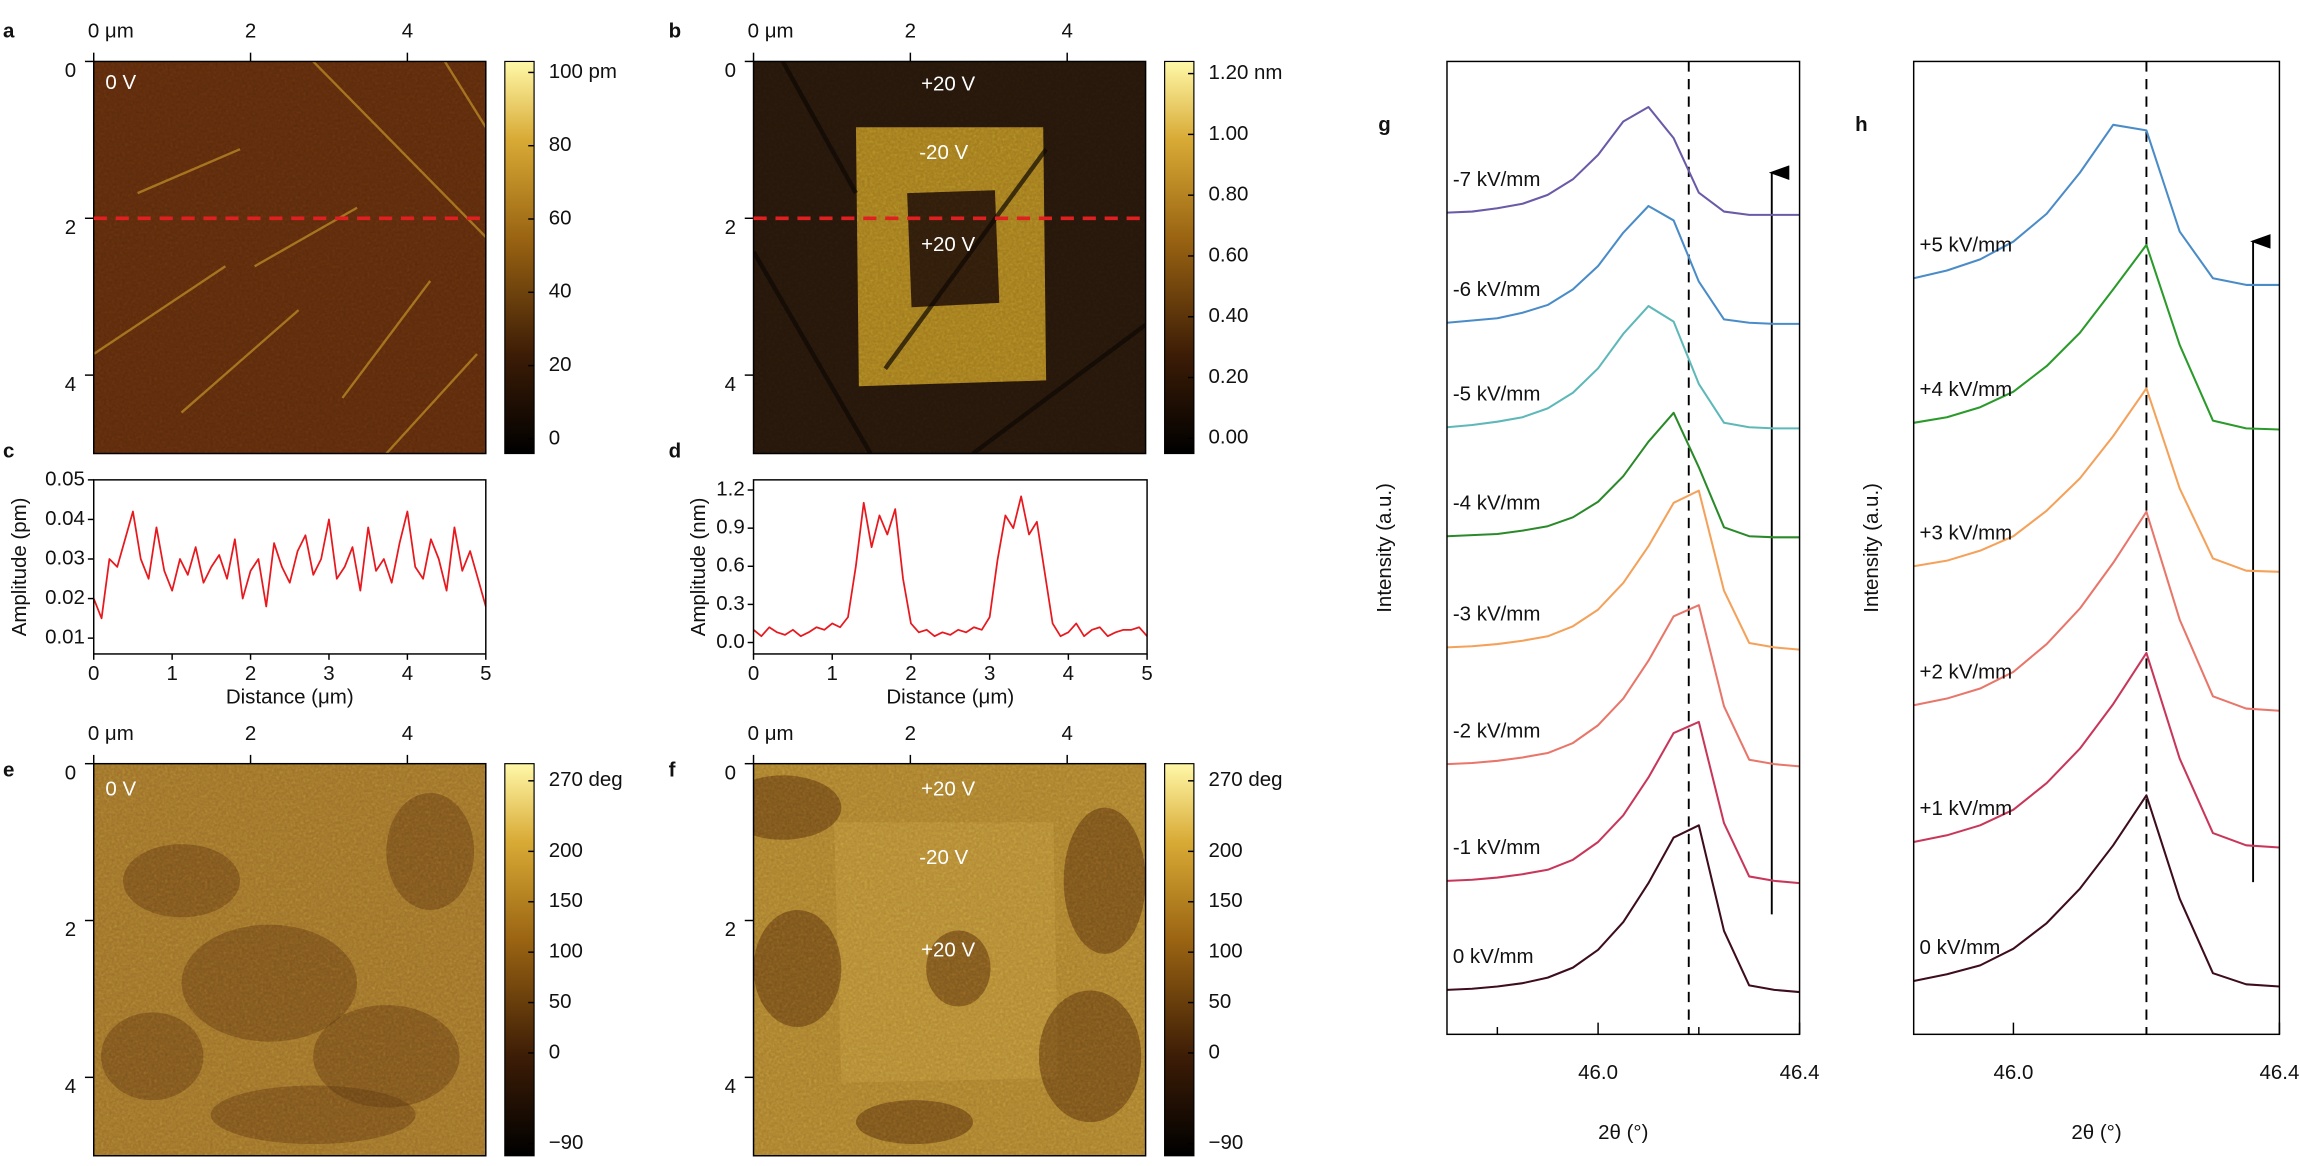  Describe the element at coordinates (8, 450) in the screenshot. I see `panel-letter: c` at that location.